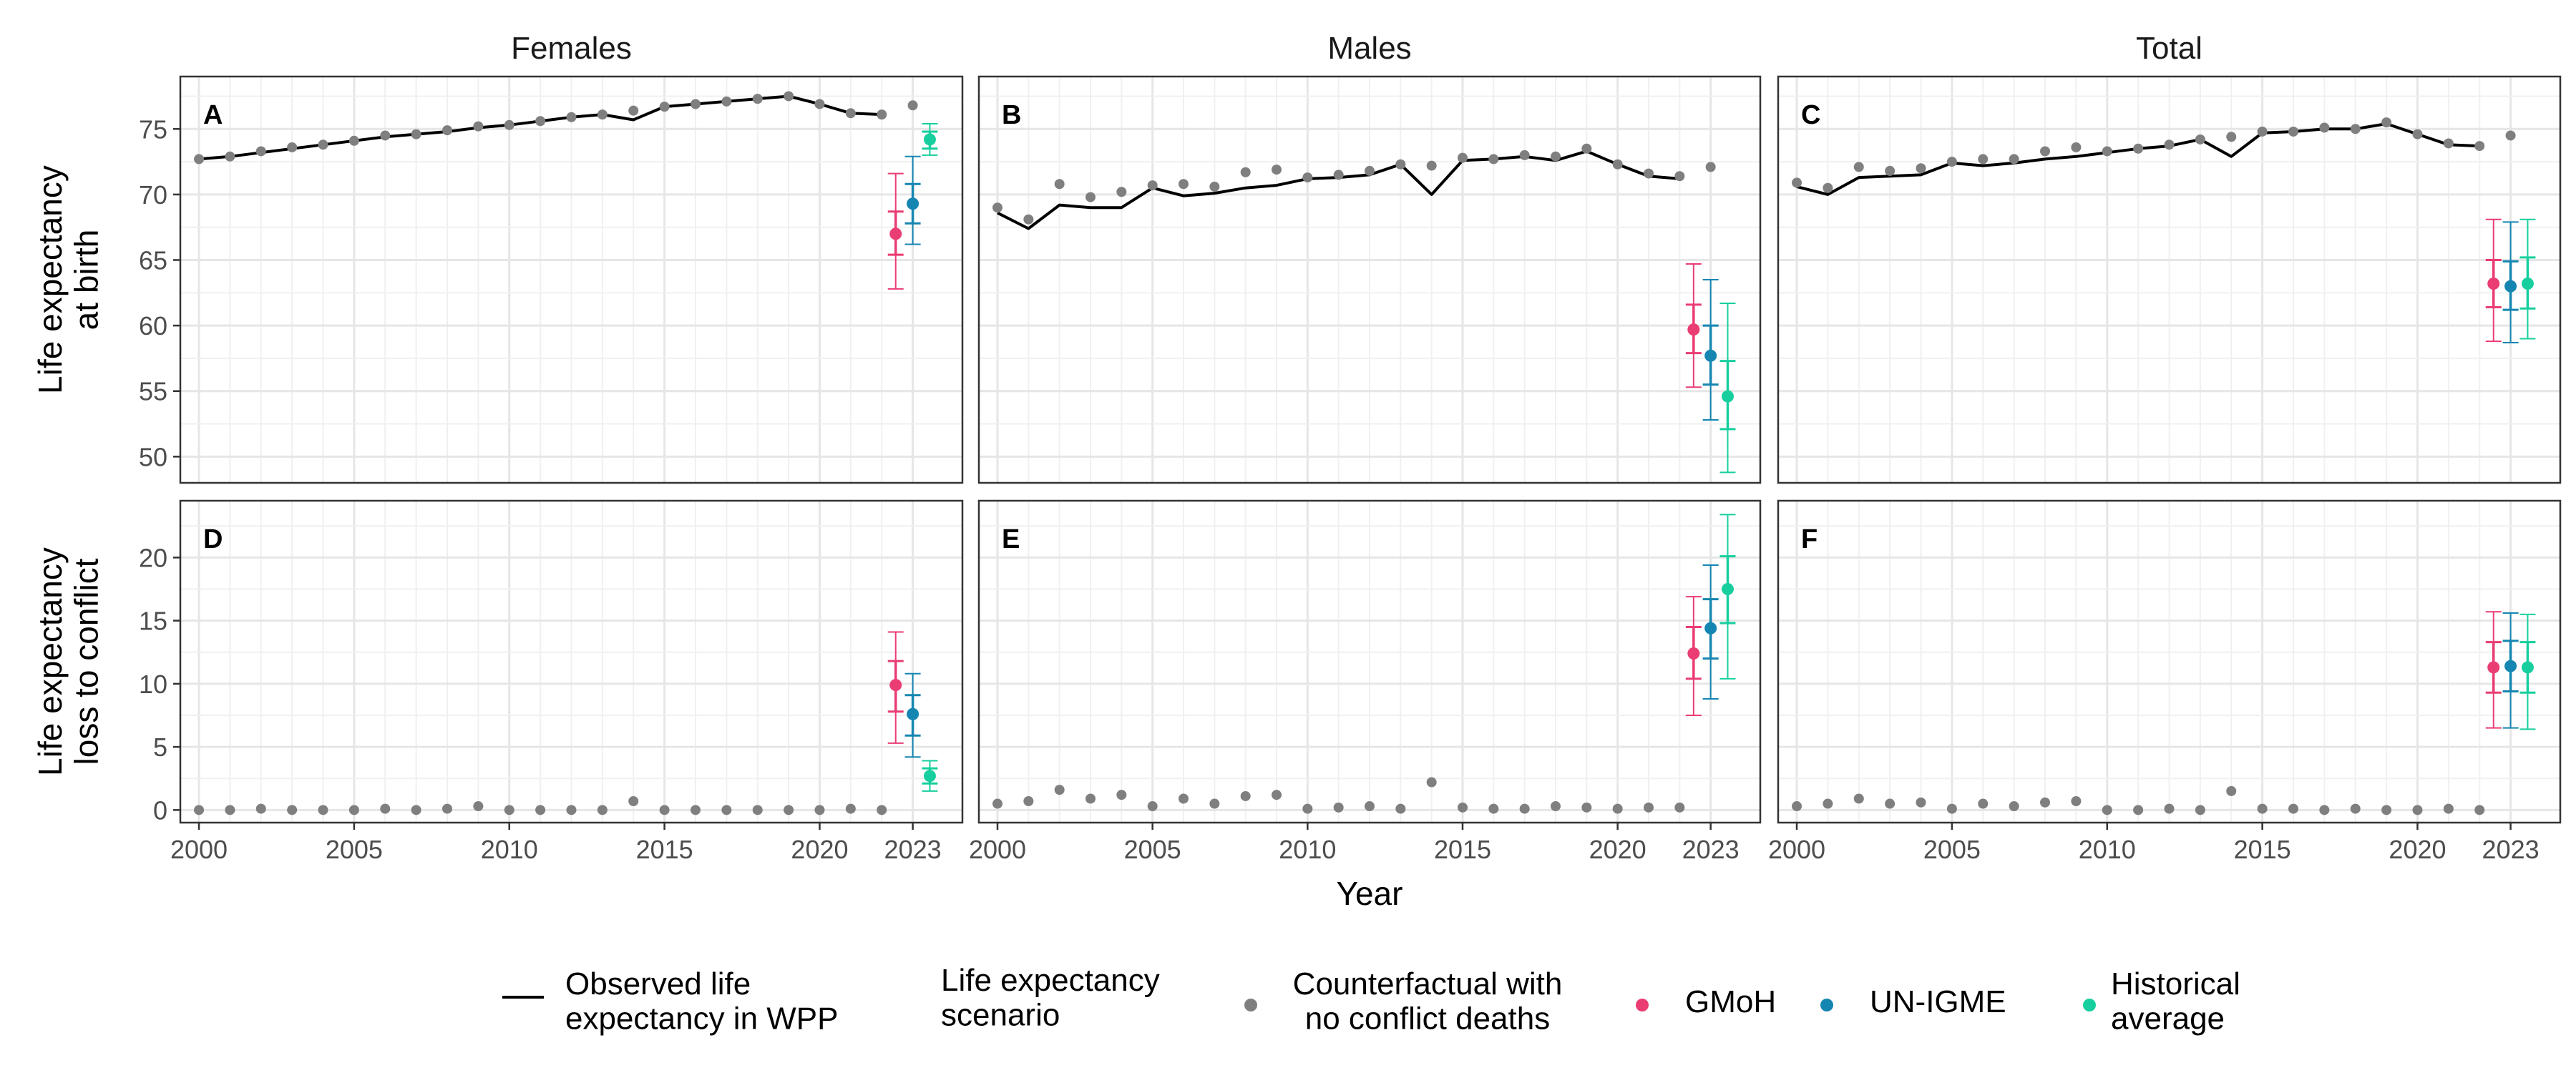  Describe the element at coordinates (153, 557) in the screenshot. I see `y-tick-label: 20` at that location.